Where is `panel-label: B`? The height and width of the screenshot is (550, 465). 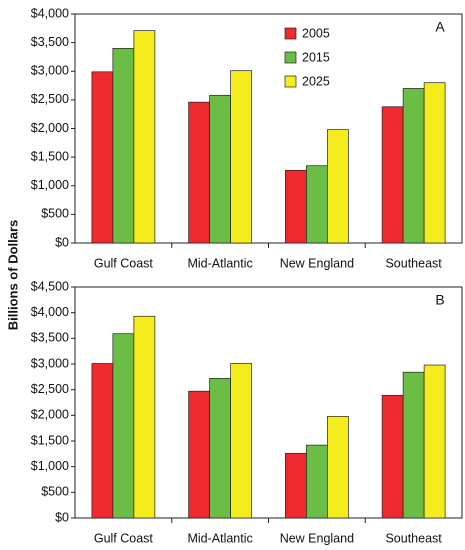
panel-label: B is located at coordinates (439, 300).